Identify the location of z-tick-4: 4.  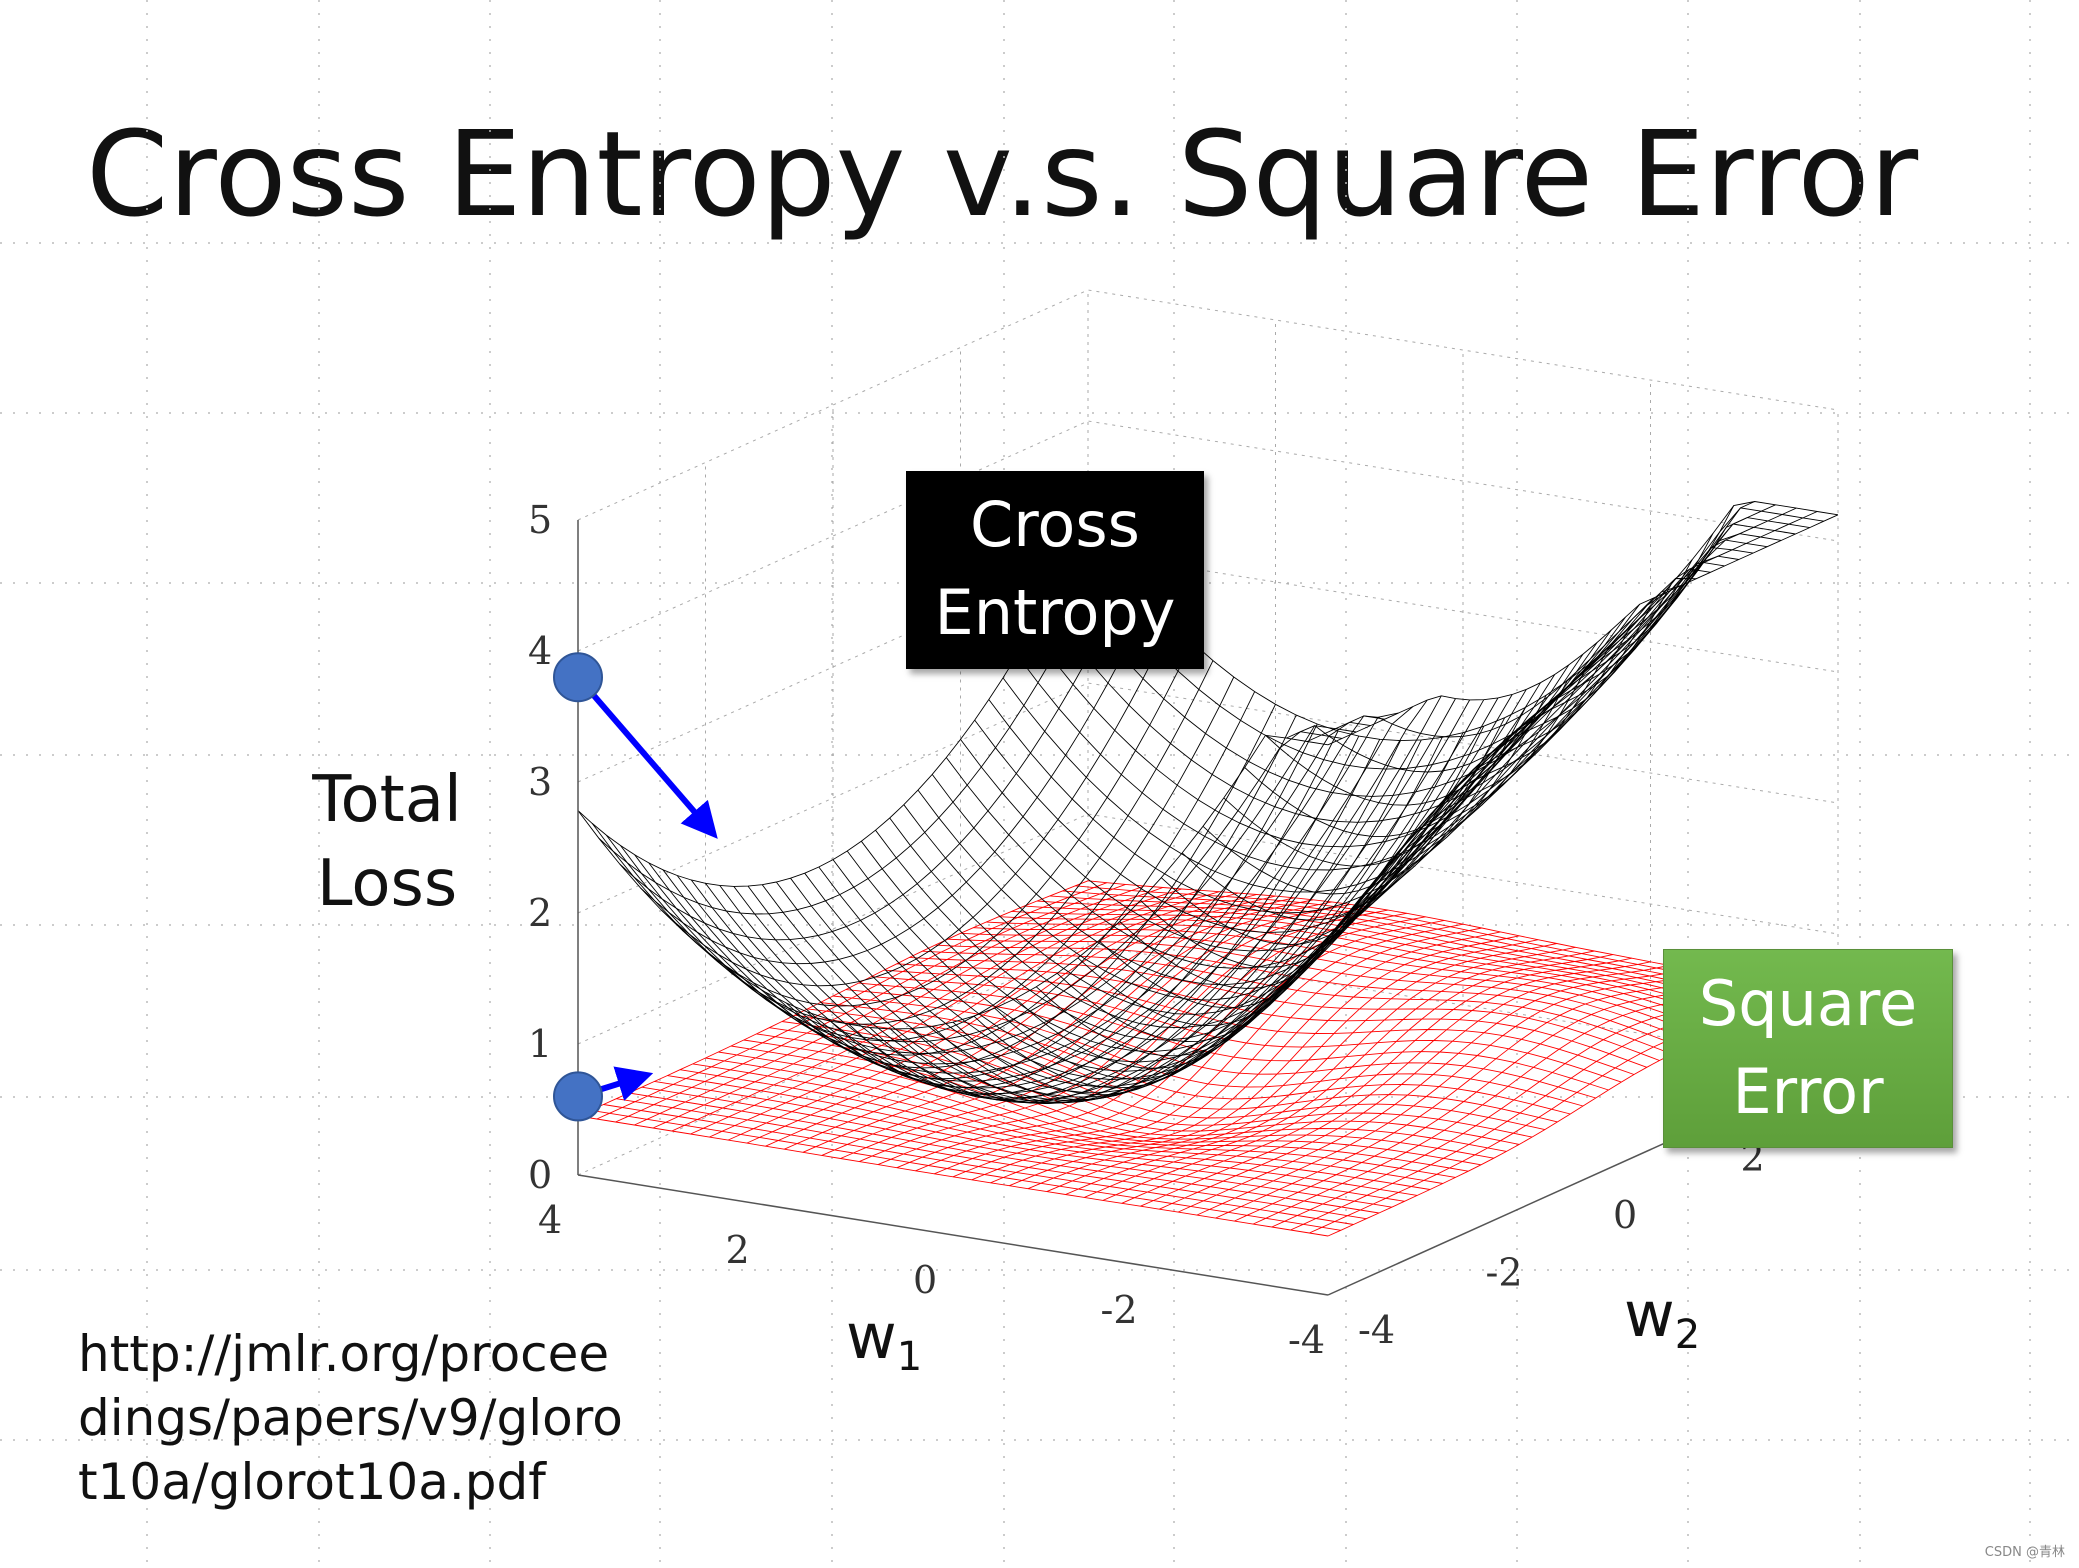
(540, 651).